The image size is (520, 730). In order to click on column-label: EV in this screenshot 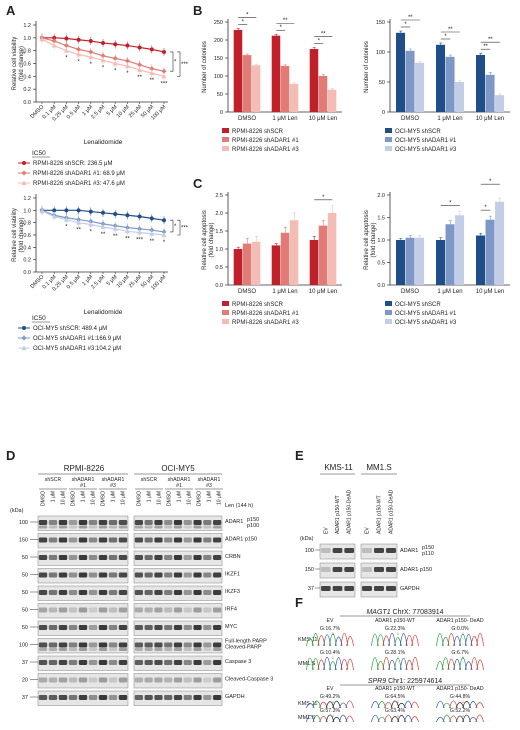, I will do `click(330, 621)`.